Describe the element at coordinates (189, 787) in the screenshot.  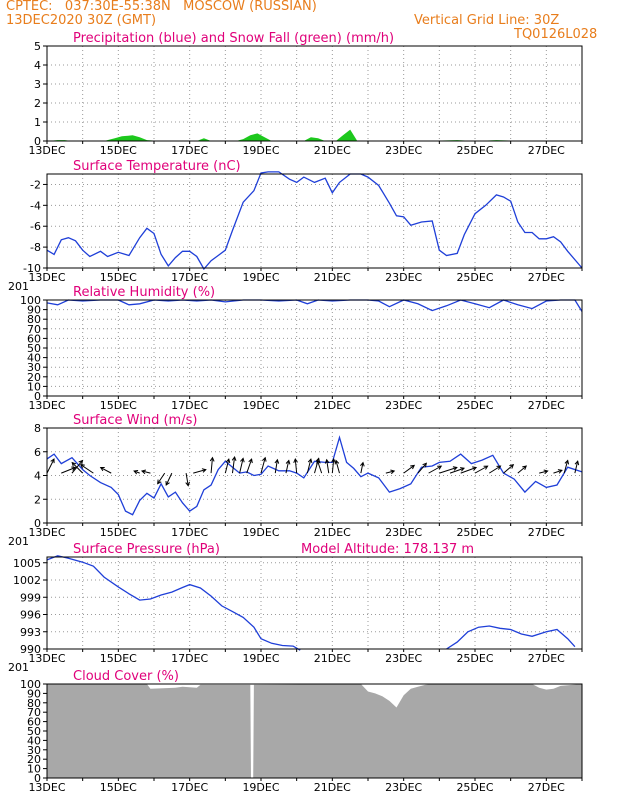
I see `panel-6-xtick-label: 17DEC` at that location.